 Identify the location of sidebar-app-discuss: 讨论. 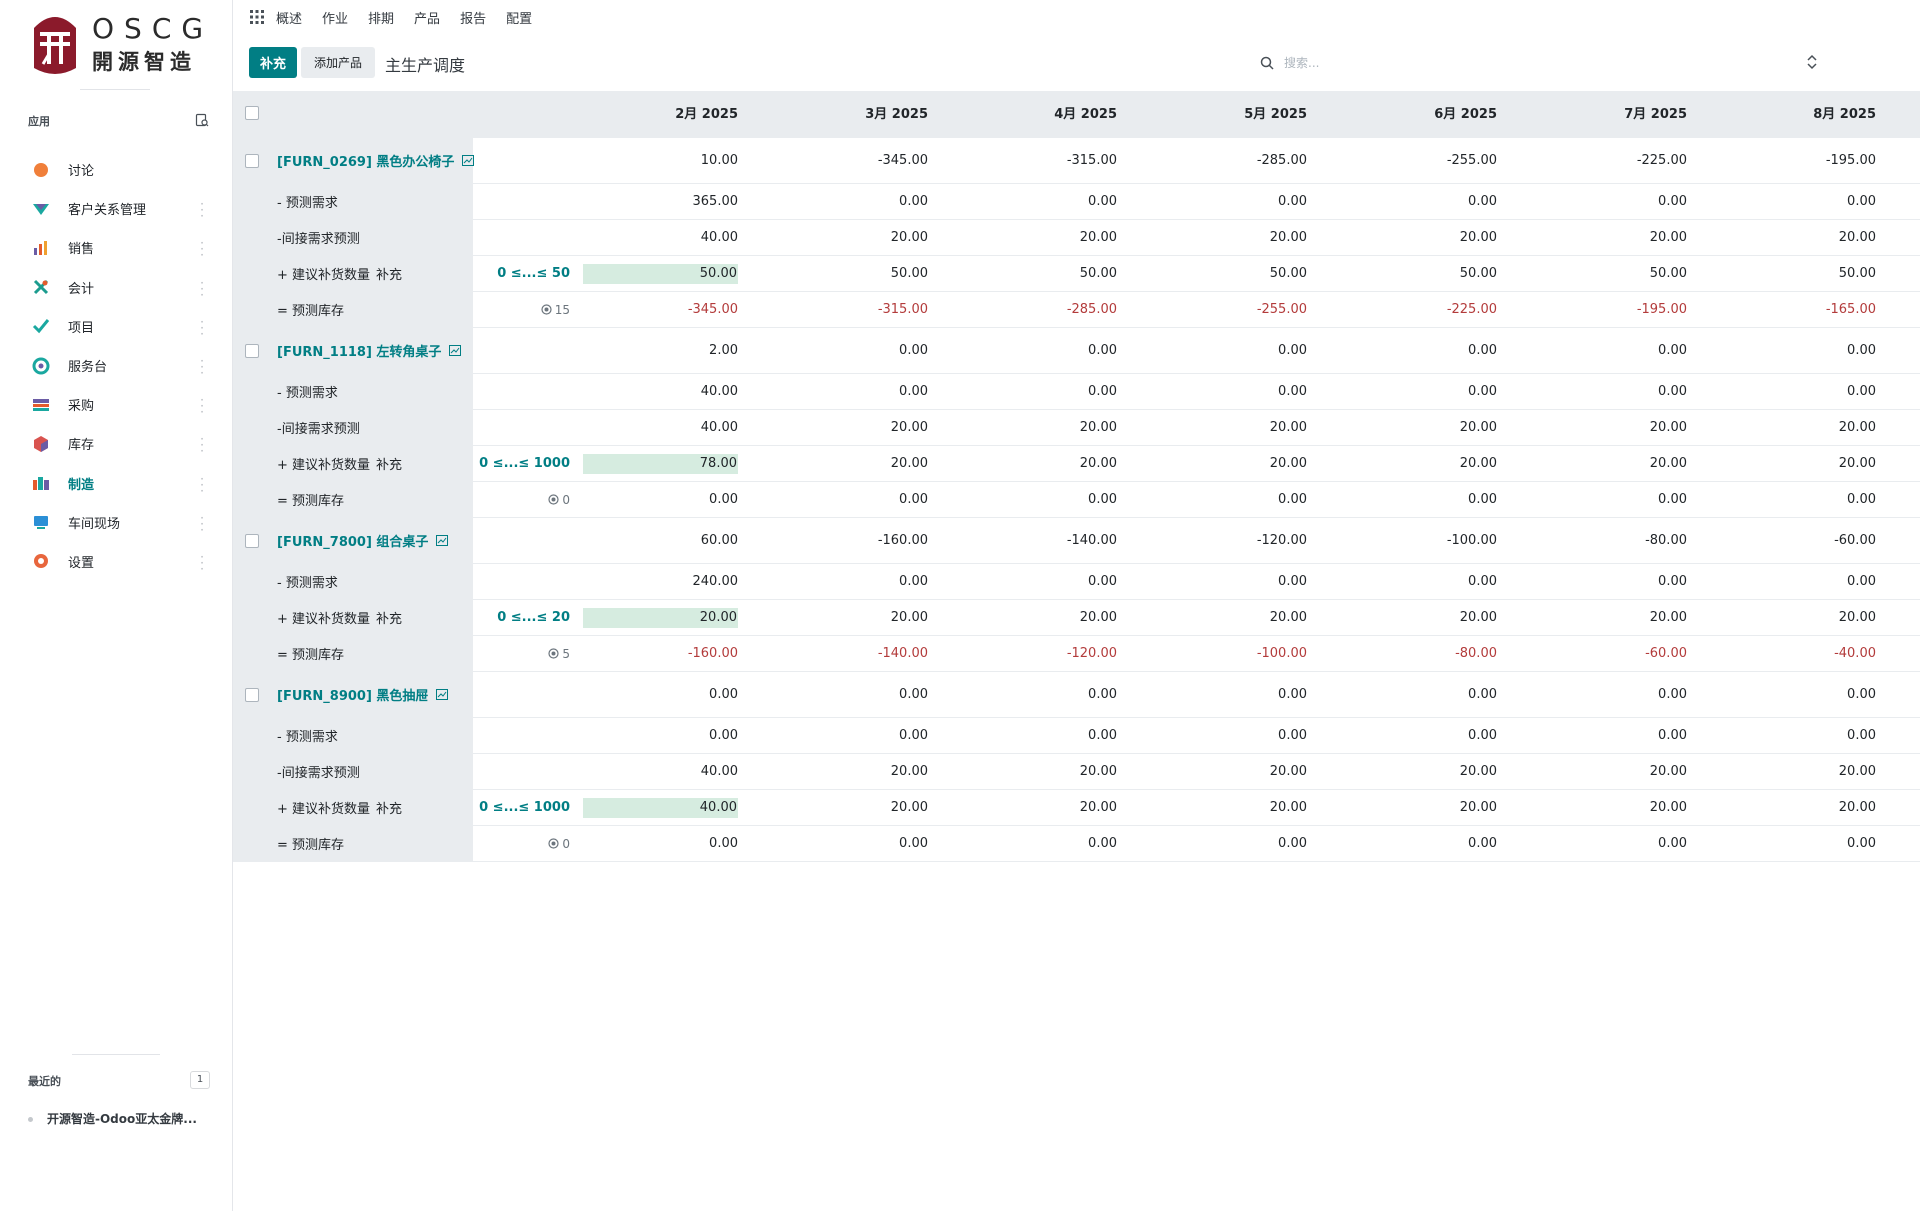
(119, 169).